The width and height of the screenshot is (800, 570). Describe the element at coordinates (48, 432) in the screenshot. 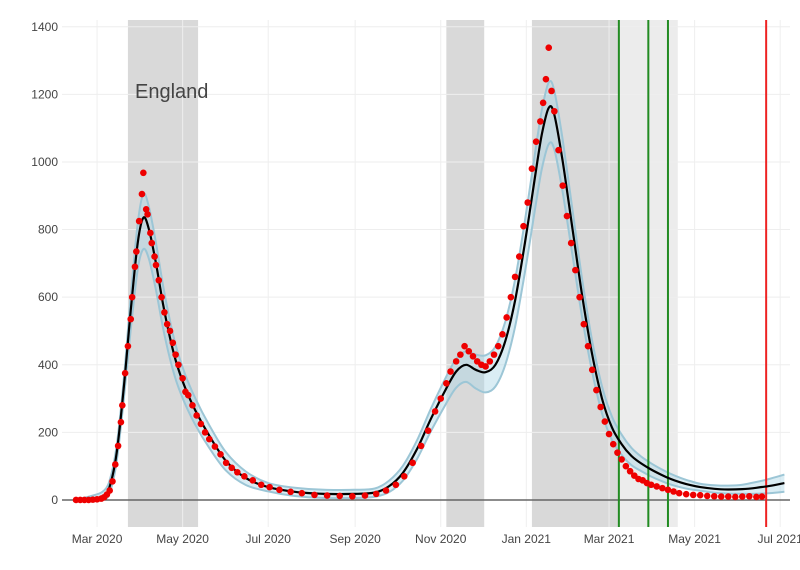

I see `y-tick-label-1: 200` at that location.